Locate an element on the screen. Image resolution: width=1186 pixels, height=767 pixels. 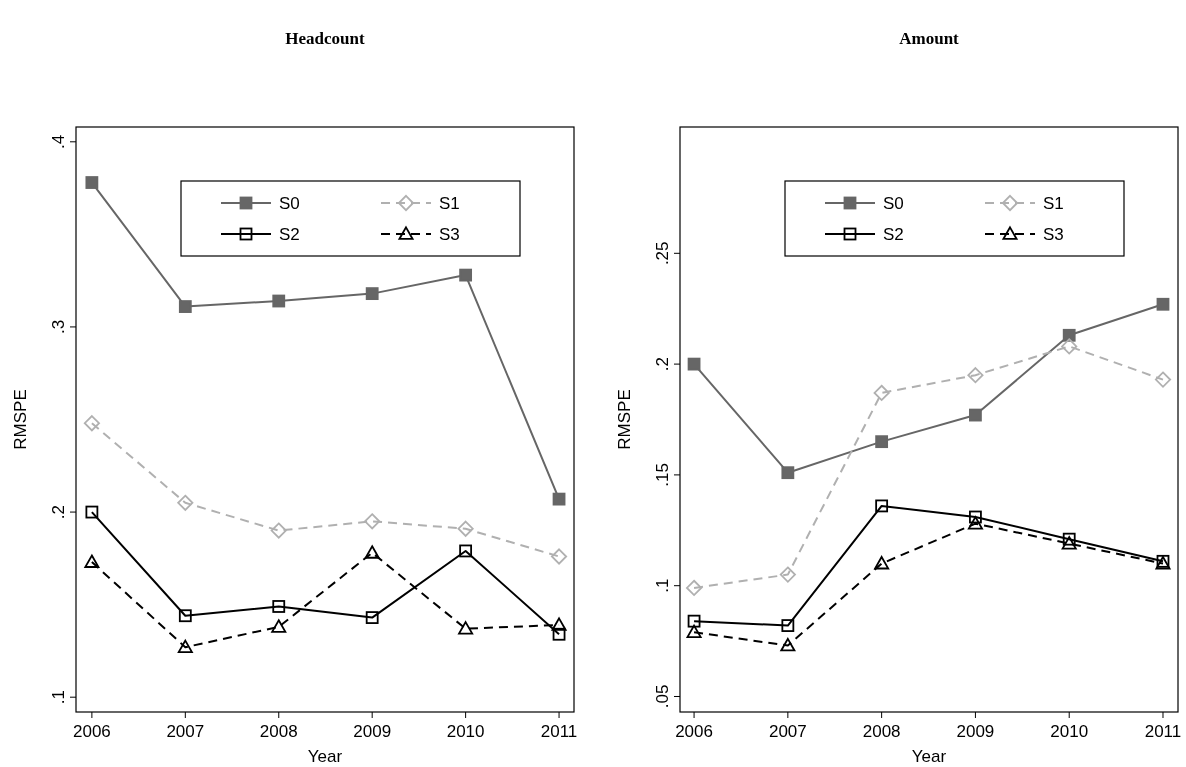
chart-title: Amount is located at coordinates (929, 38).